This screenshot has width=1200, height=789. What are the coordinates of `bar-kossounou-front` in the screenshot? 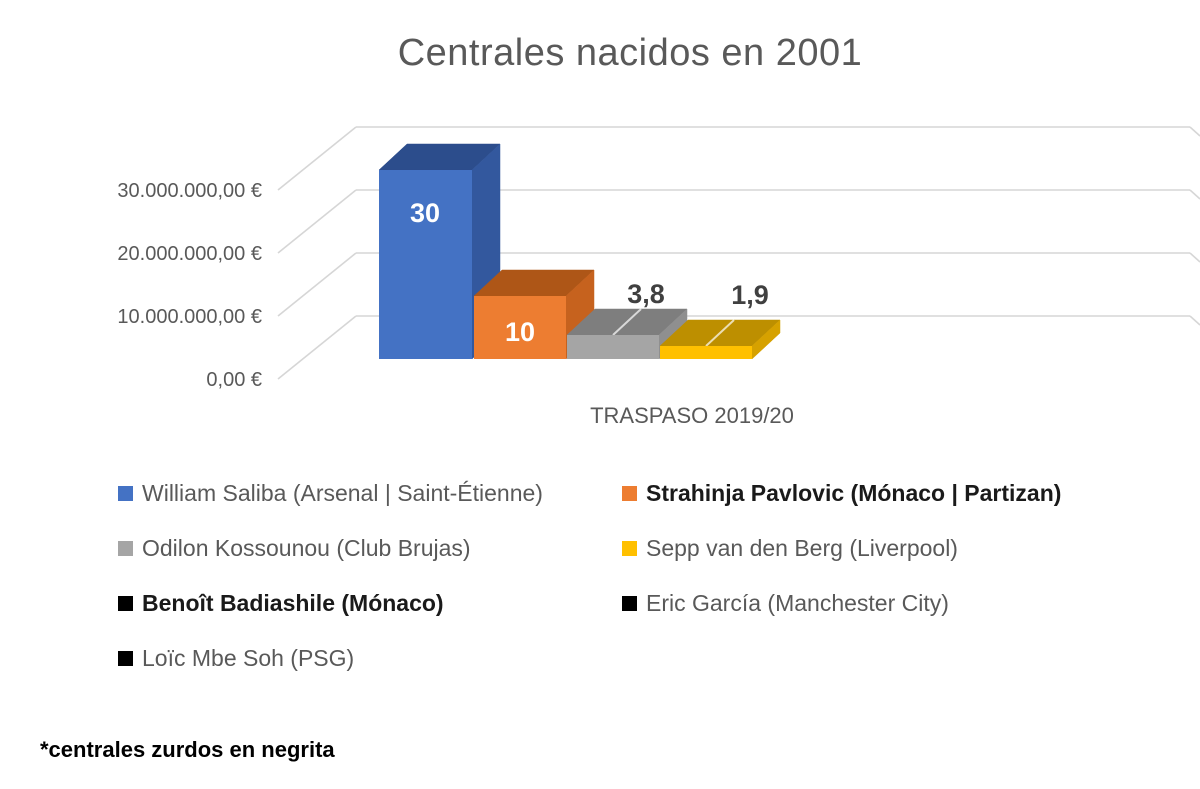 It's located at (613, 347).